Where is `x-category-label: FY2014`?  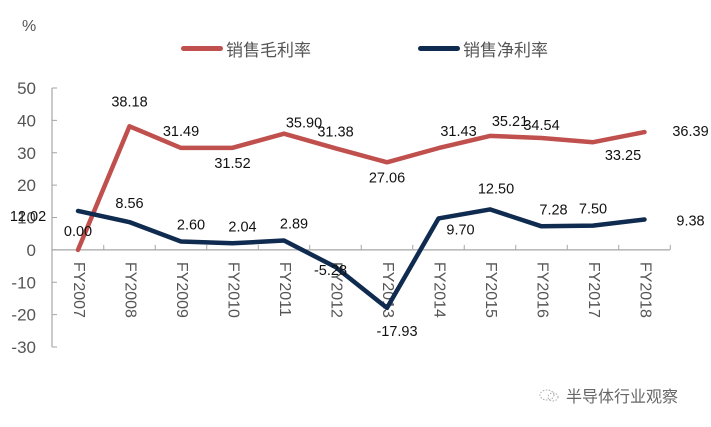 x-category-label: FY2014 is located at coordinates (438, 290).